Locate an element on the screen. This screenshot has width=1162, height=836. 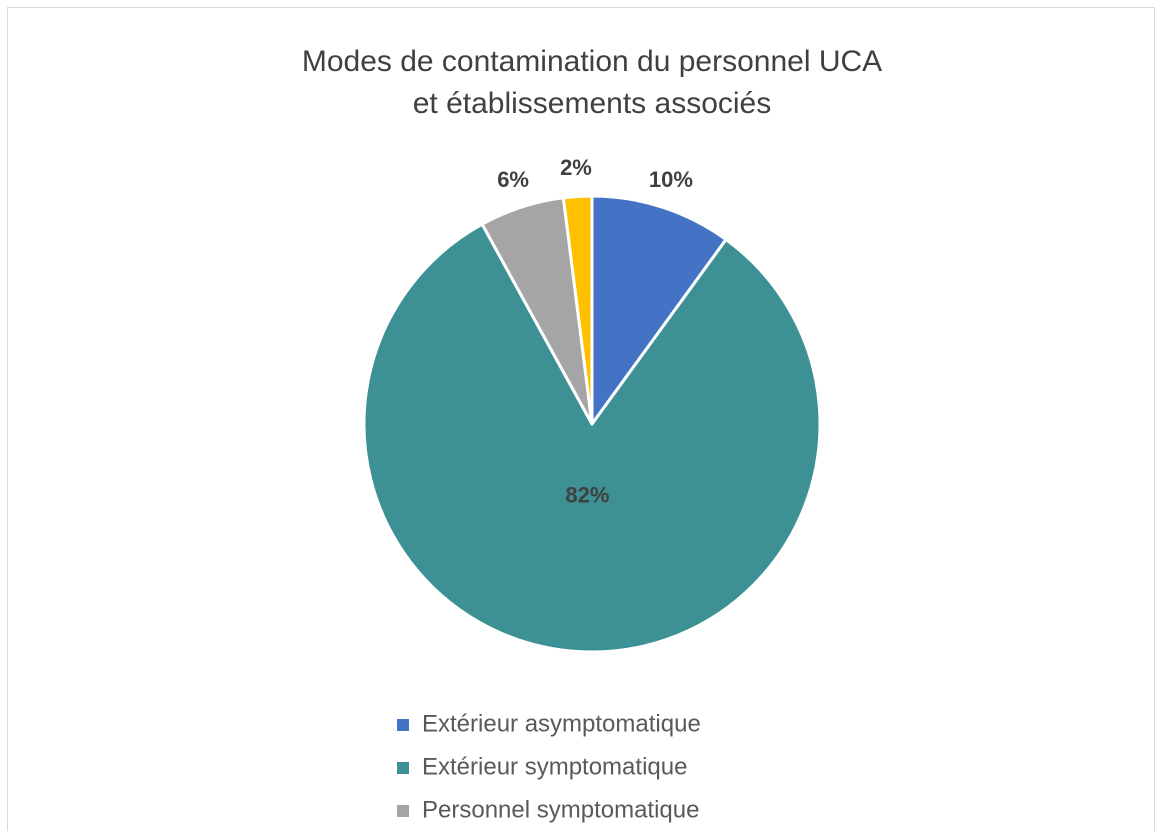
legend-label: Extérieur symptomatique is located at coordinates (554, 766).